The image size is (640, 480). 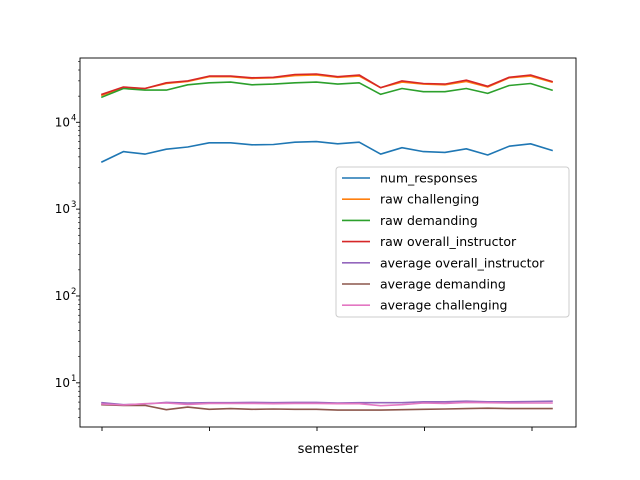 What do you see at coordinates (73, 118) in the screenshot?
I see `y-tick-exponent: 4` at bounding box center [73, 118].